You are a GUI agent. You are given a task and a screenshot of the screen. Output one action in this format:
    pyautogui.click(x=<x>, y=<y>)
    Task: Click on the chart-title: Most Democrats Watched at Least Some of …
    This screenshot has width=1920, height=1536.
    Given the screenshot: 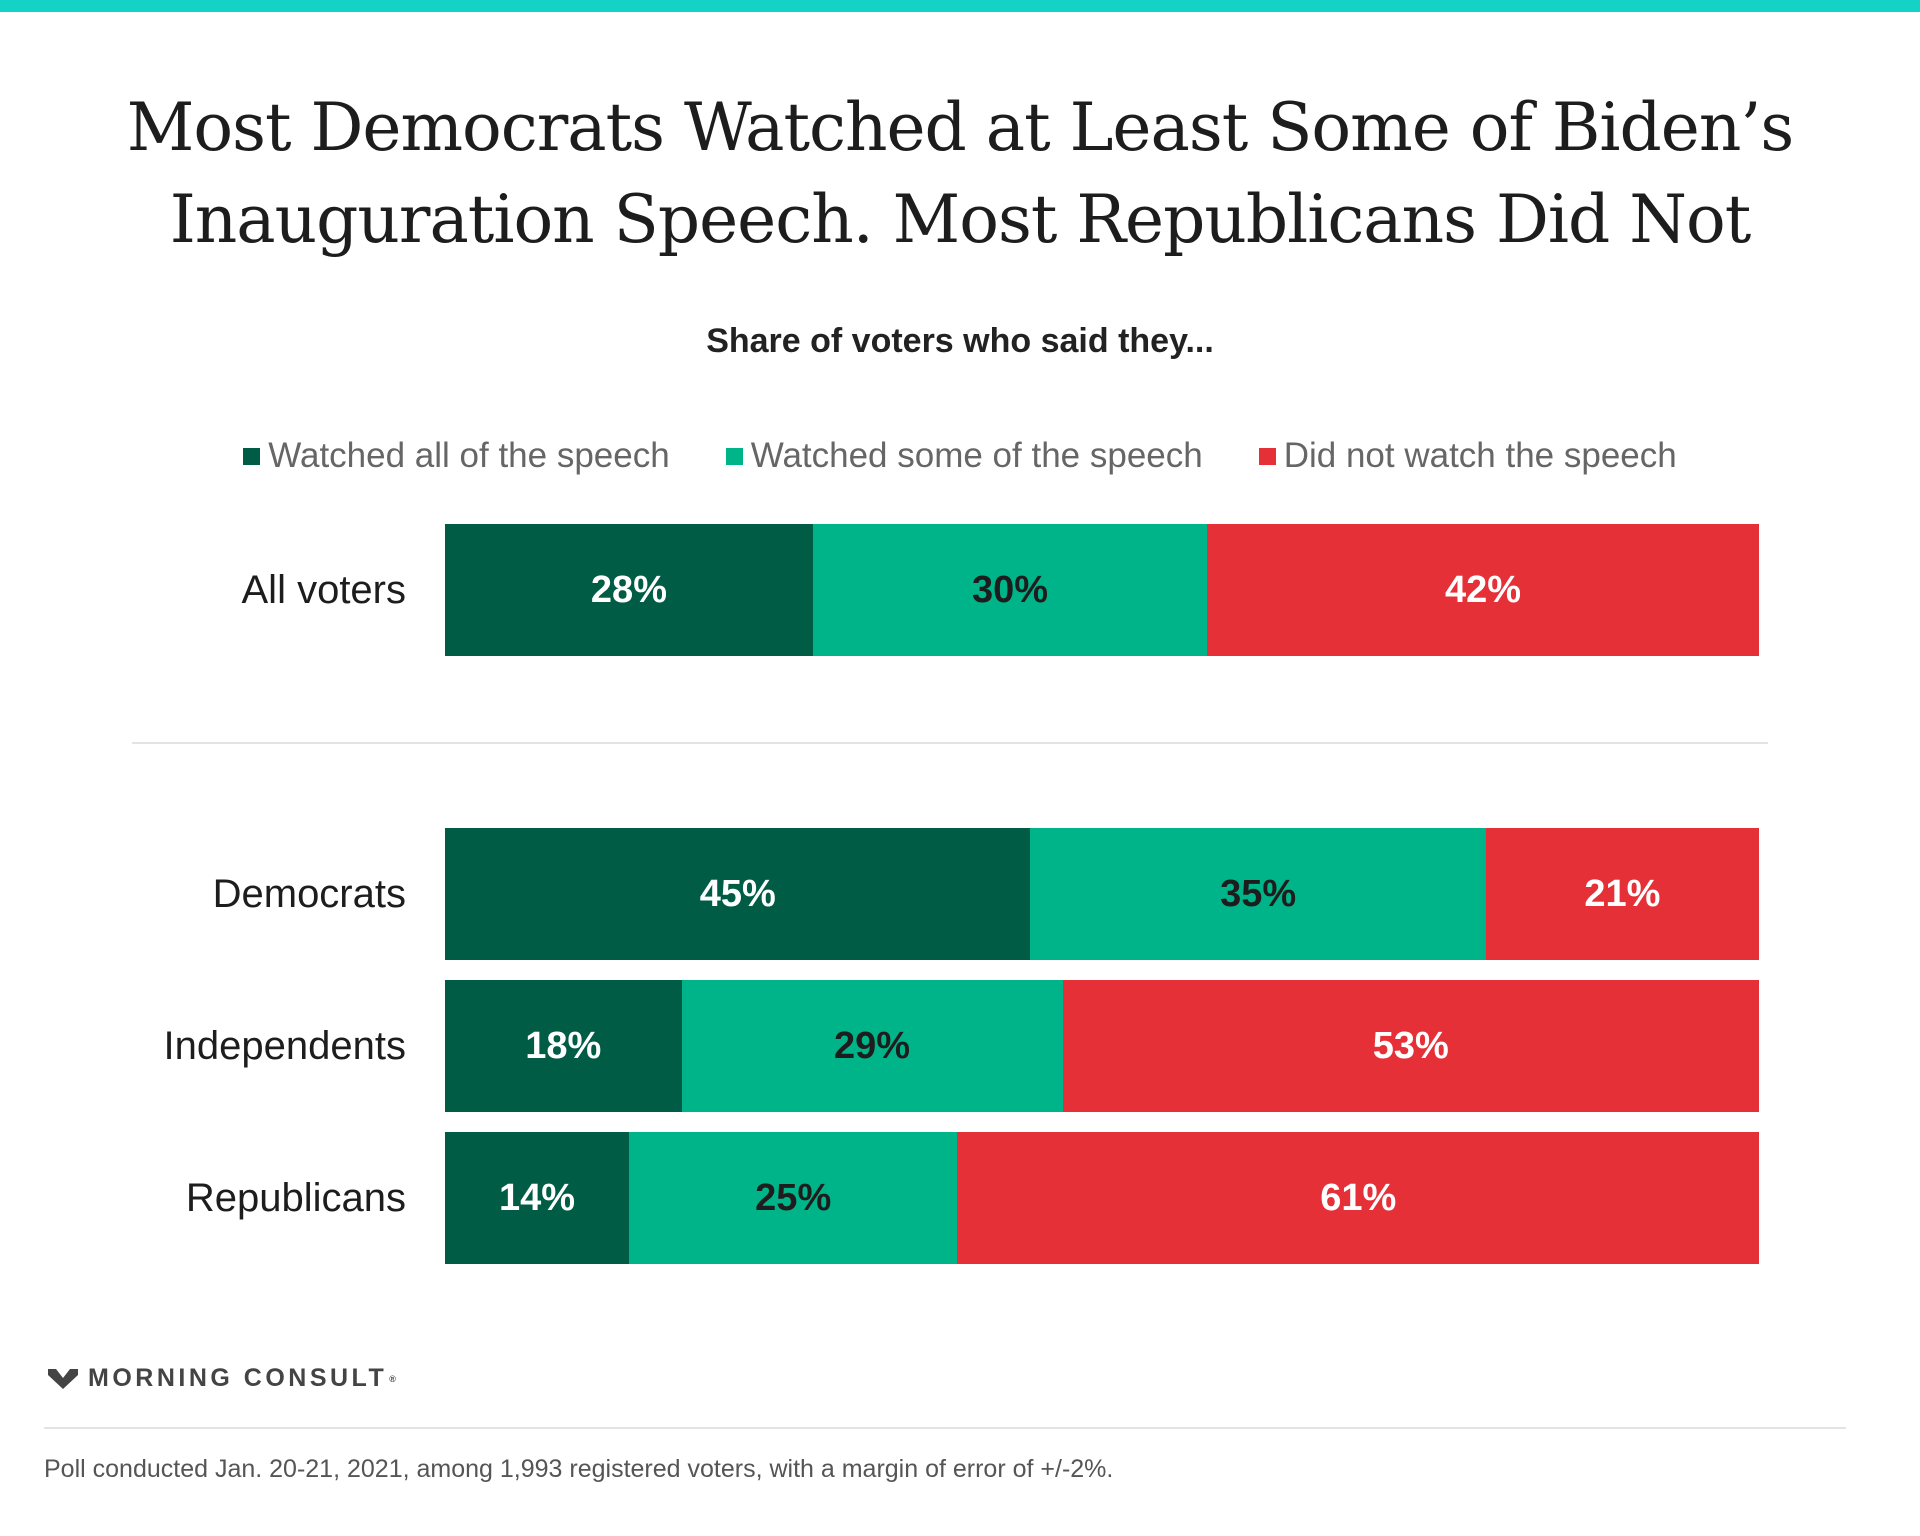 What is the action you would take?
    pyautogui.click(x=960, y=174)
    